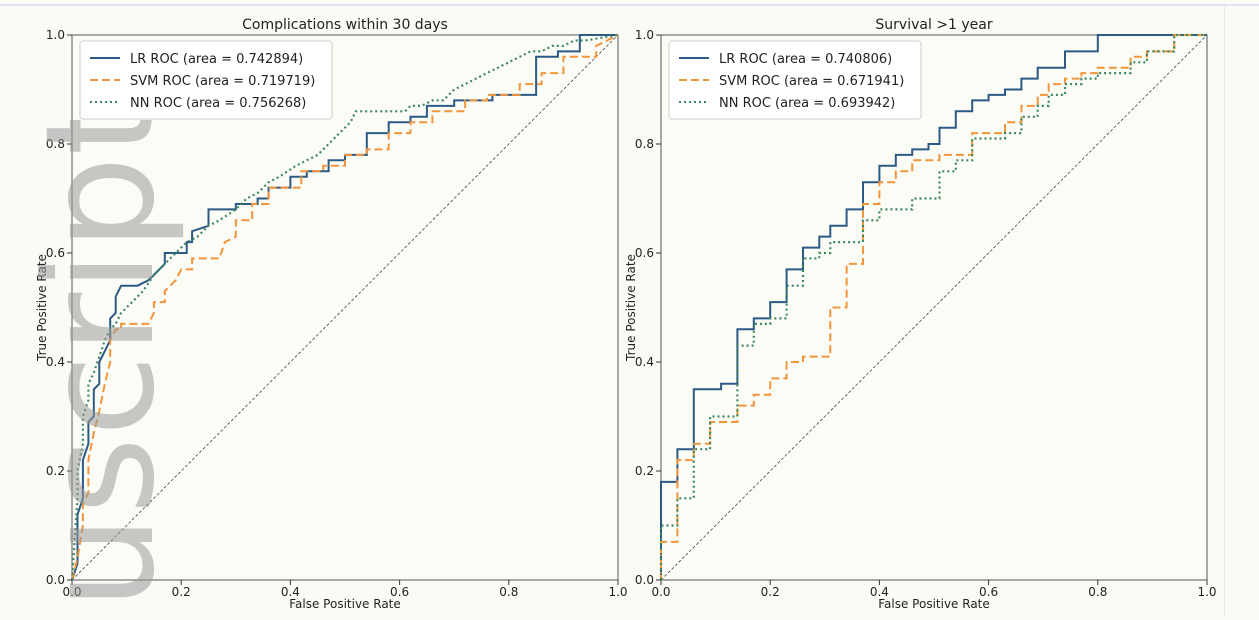  What do you see at coordinates (807, 103) in the screenshot?
I see `legend-entry: NN ROC (area = 0.693942)` at bounding box center [807, 103].